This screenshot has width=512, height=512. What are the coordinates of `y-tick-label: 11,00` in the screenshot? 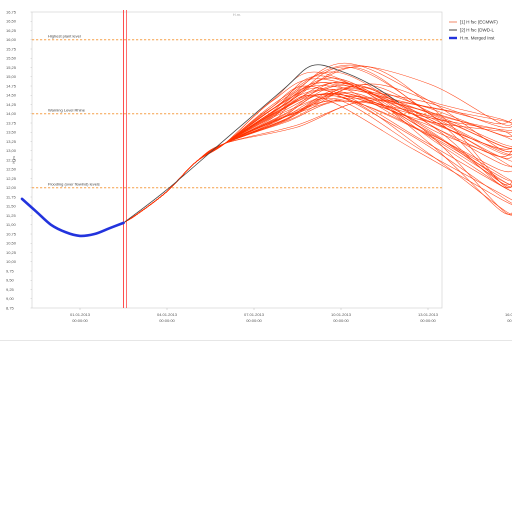 It's located at (11, 224).